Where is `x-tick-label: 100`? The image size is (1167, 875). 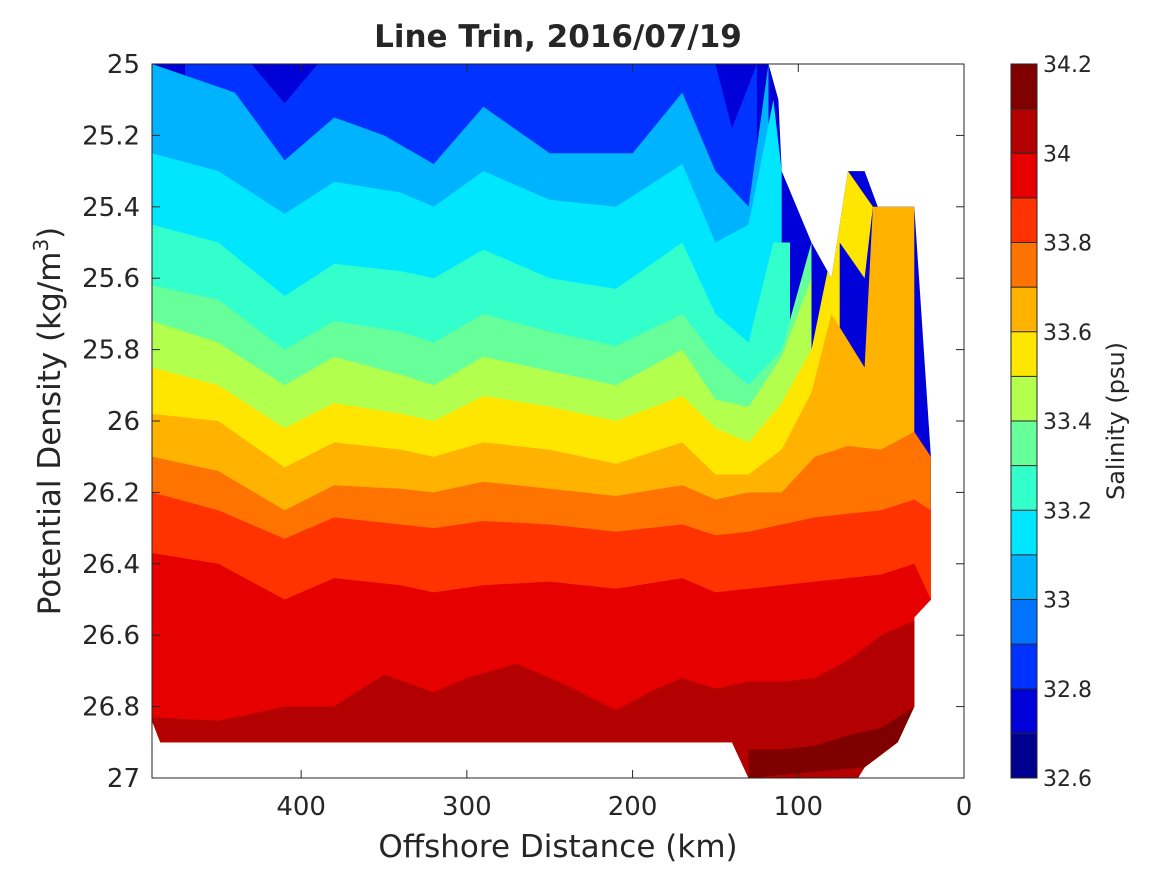 x-tick-label: 100 is located at coordinates (798, 807).